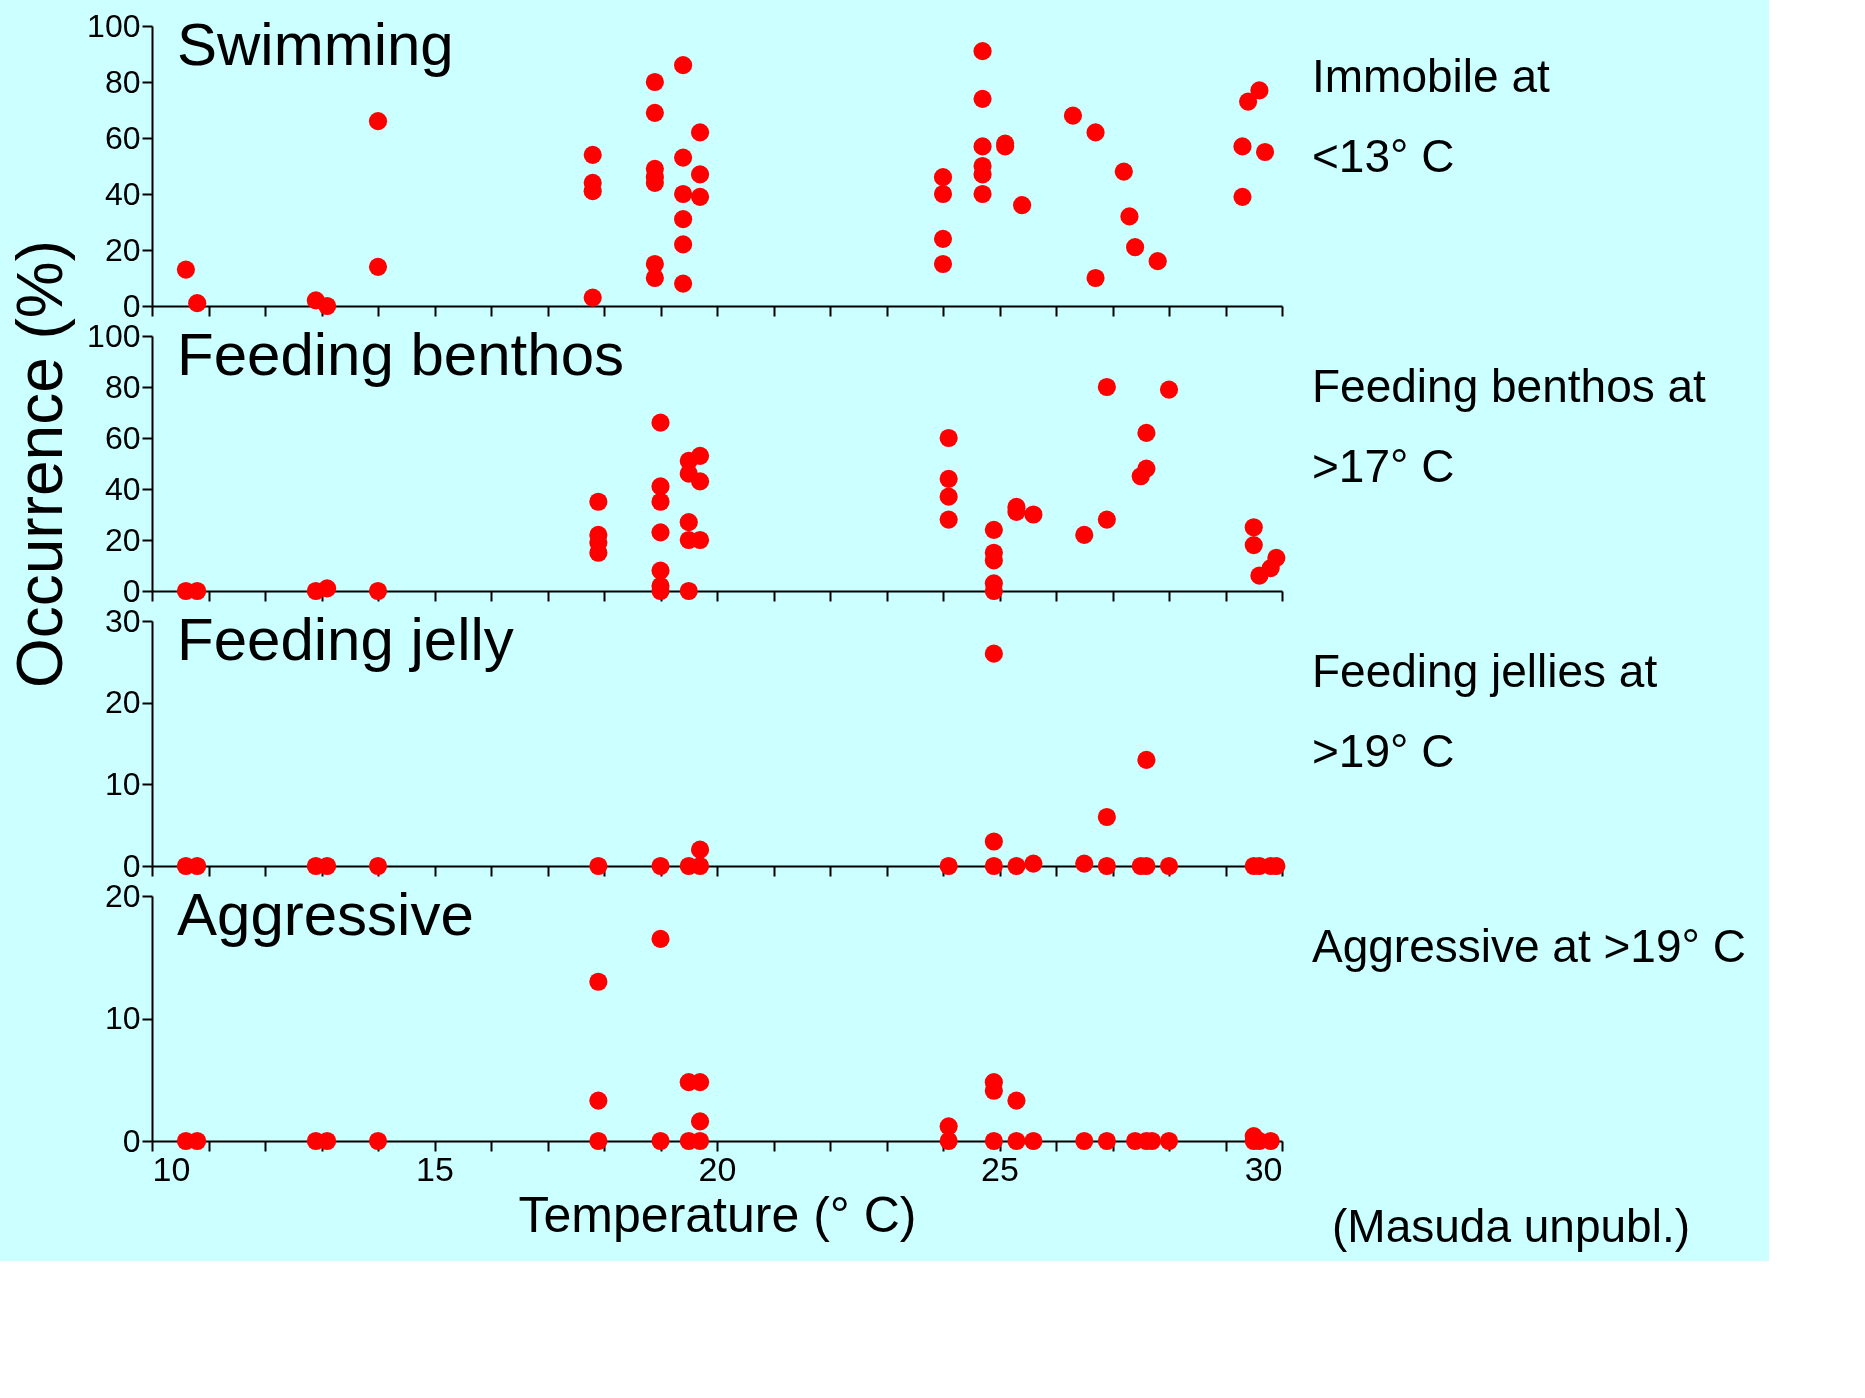 The image size is (1865, 1398). Describe the element at coordinates (1000, 1168) in the screenshot. I see `x-tick-label: 25` at that location.